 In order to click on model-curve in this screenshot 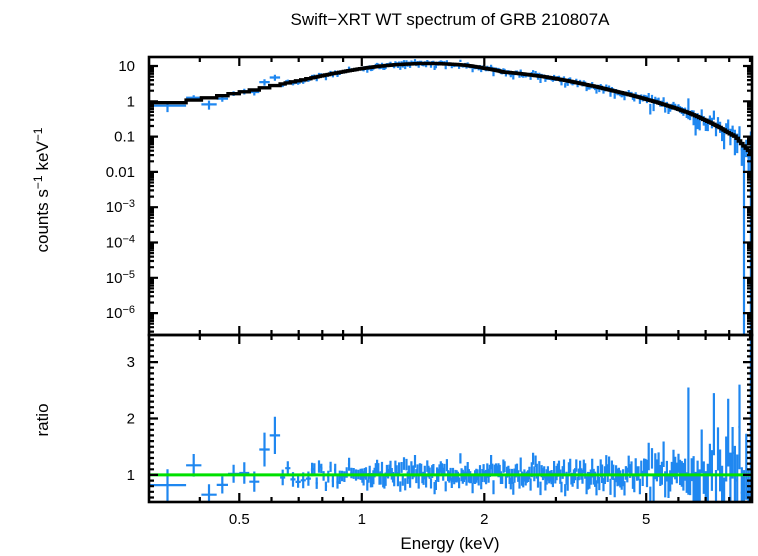, I will do `click(450, 108)`.